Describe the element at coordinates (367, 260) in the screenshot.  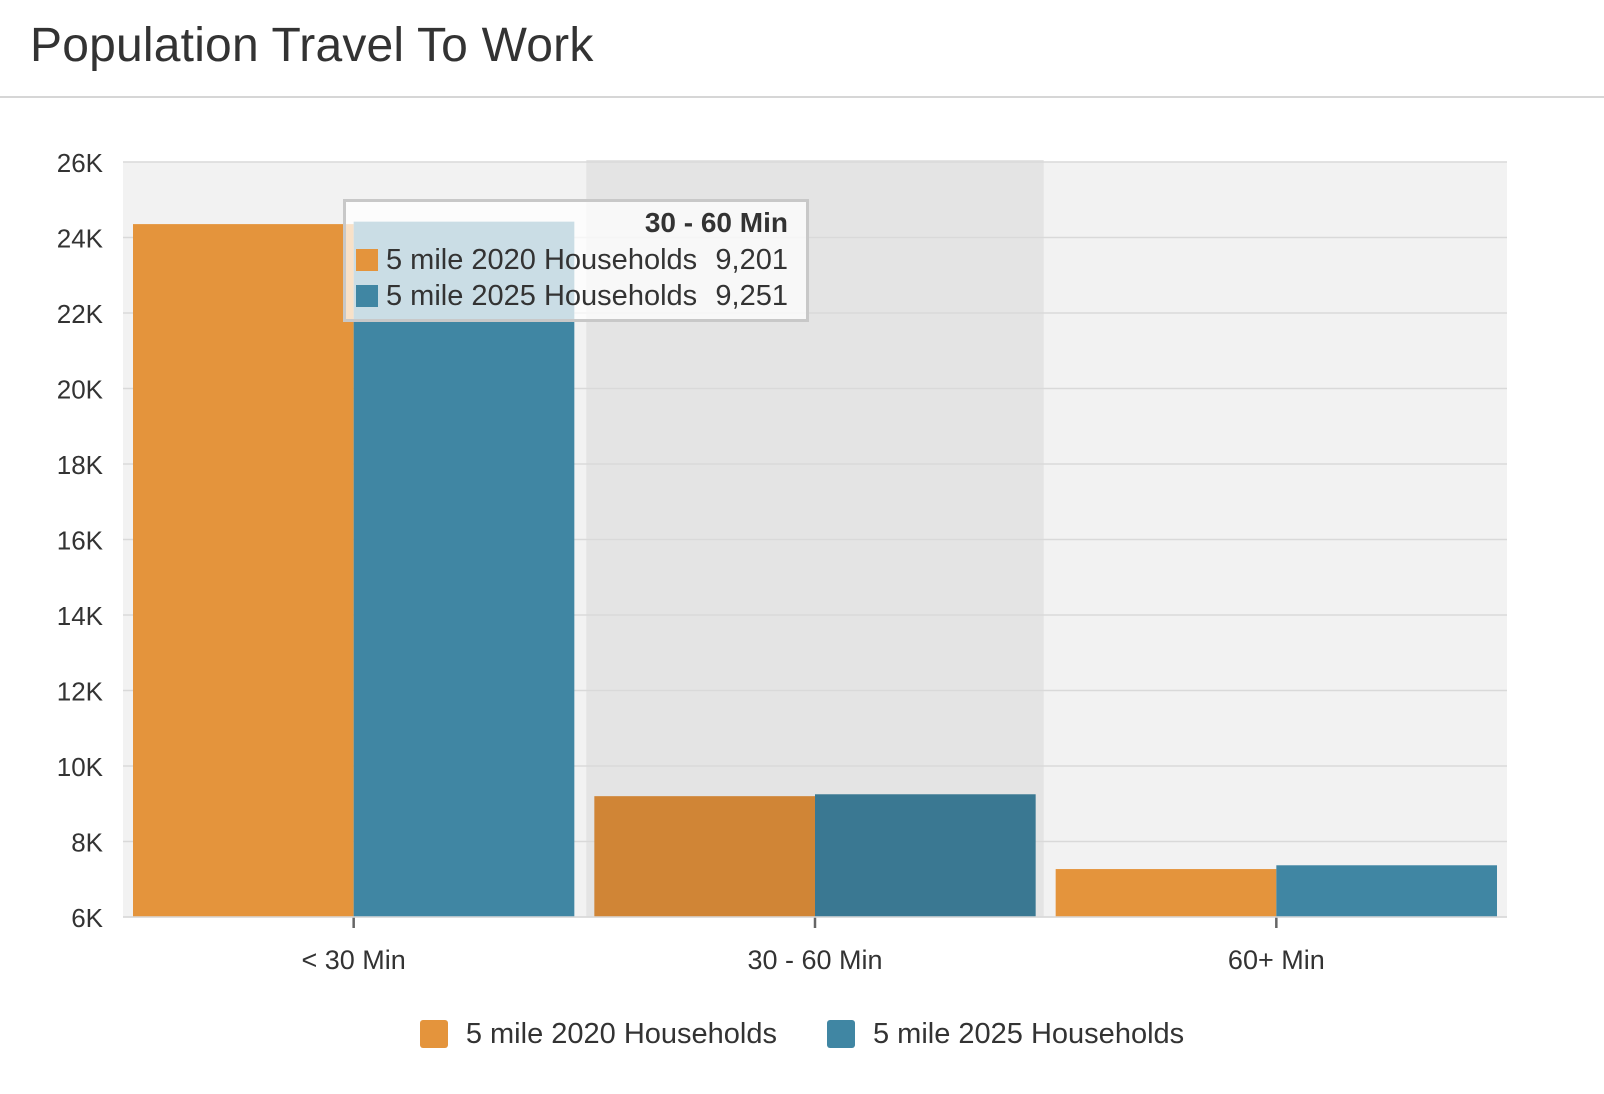
I see `tooltip-swatch-2020` at that location.